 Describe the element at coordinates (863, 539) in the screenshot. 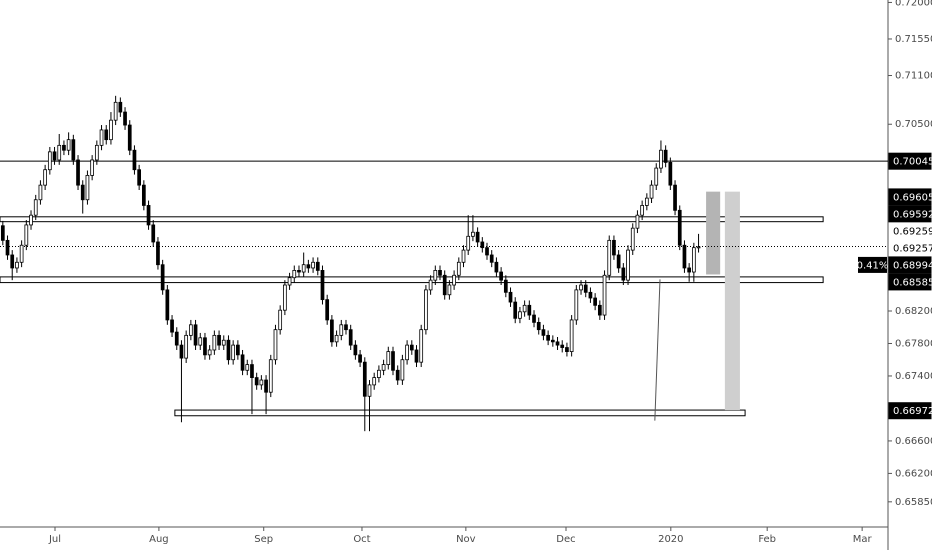

I see `x-tick-label: Mar` at that location.